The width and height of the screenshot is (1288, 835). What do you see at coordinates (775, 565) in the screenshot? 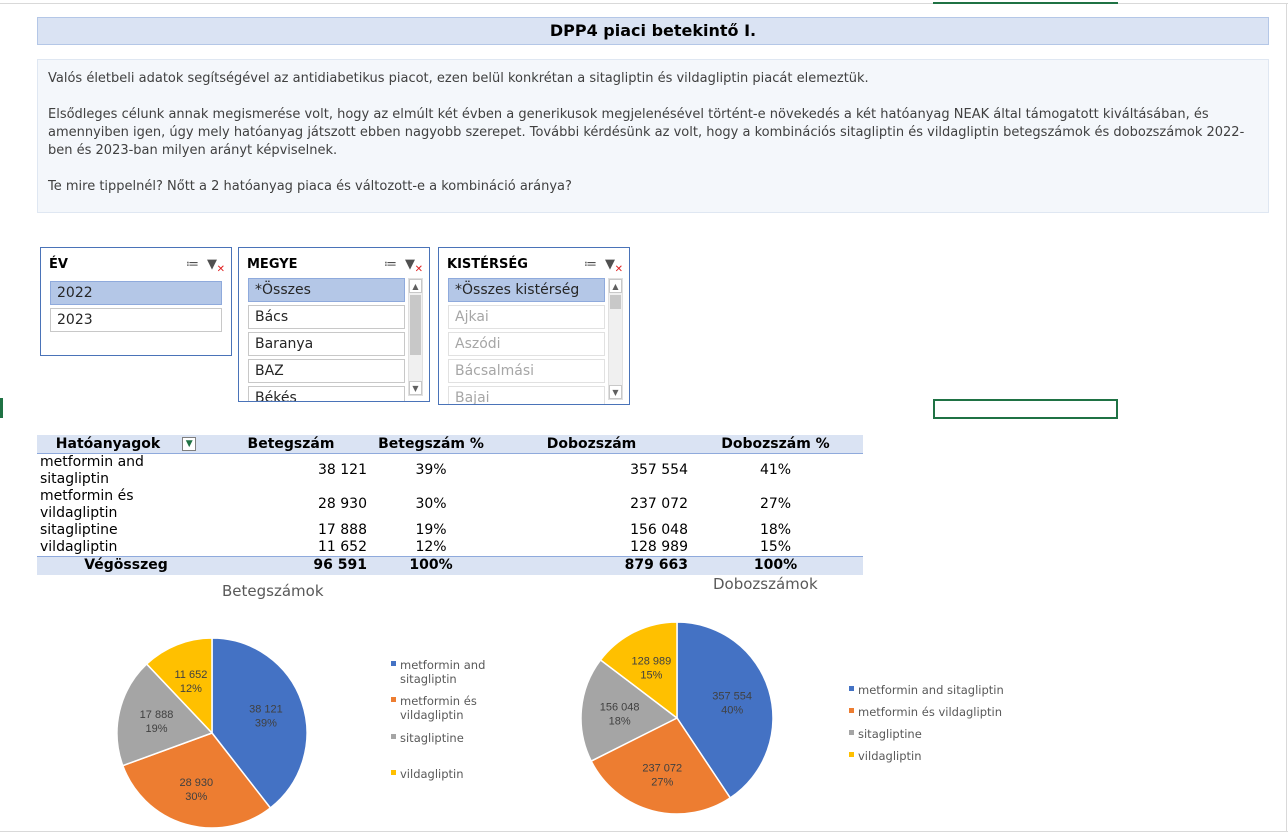
I see `total-dobozszam-pct: 100%` at bounding box center [775, 565].